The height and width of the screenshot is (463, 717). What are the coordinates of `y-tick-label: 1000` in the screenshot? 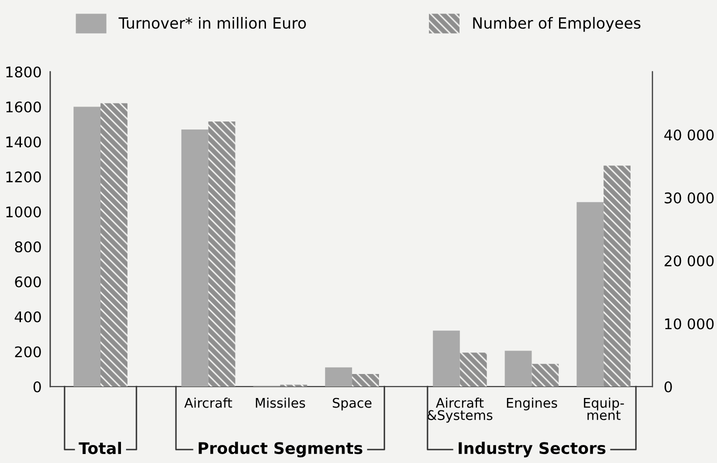 It's located at (23, 212).